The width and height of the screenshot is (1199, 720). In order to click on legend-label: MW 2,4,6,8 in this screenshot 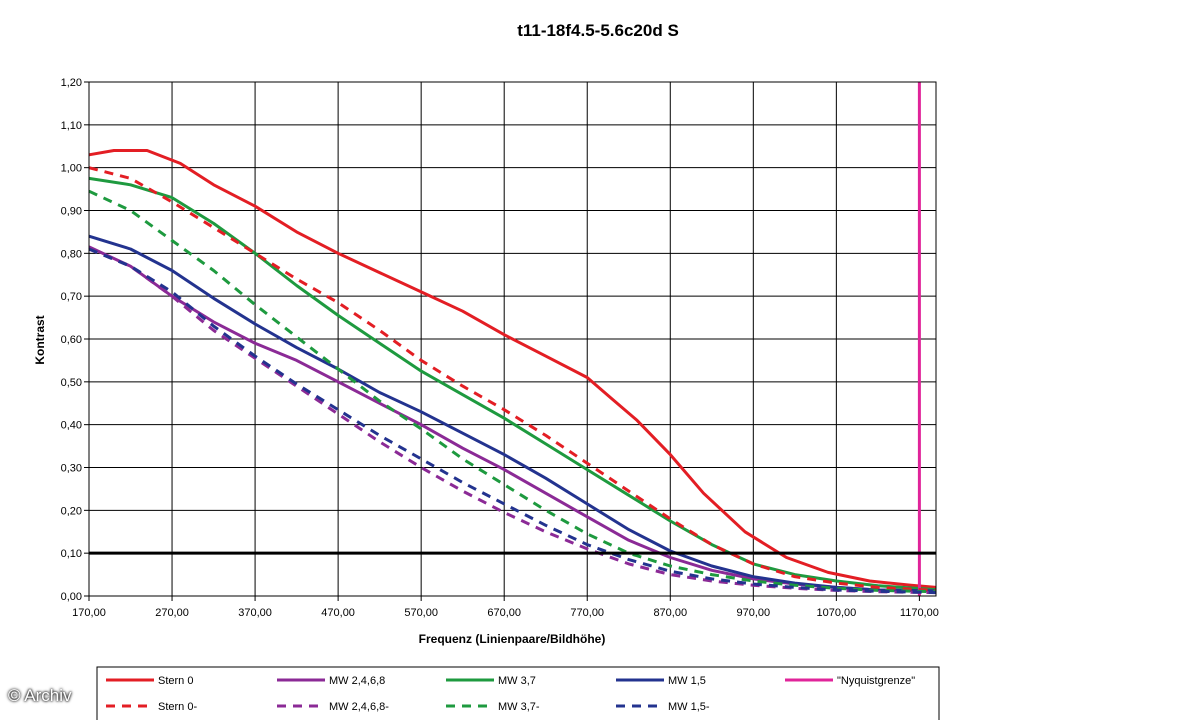, I will do `click(357, 681)`.